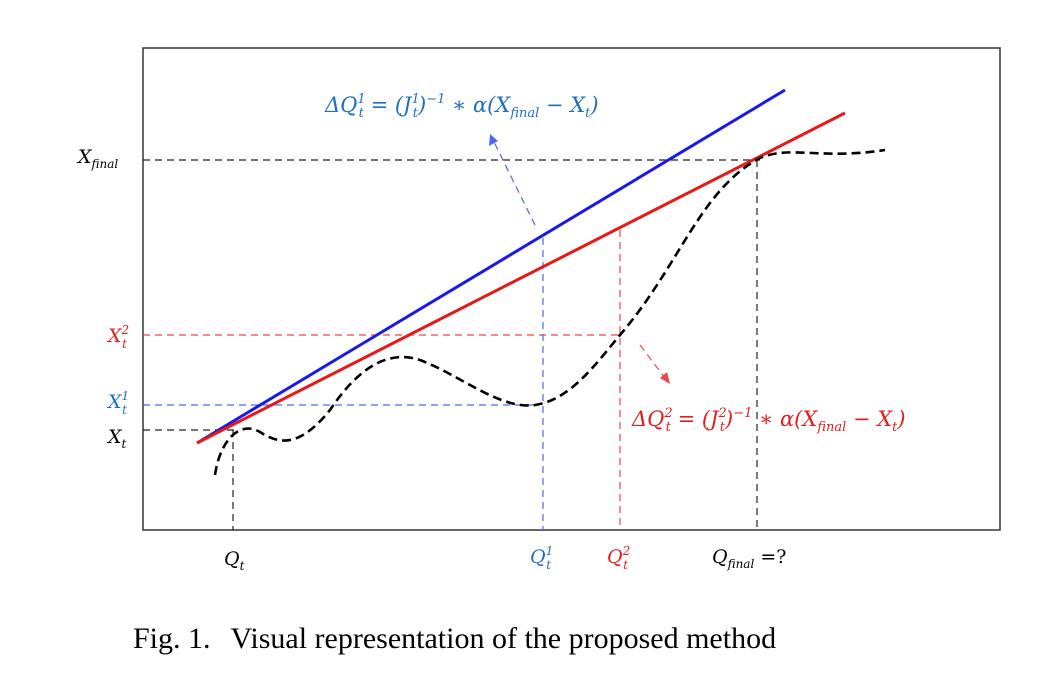 The height and width of the screenshot is (684, 1040). Describe the element at coordinates (116, 438) in the screenshot. I see `label-x-t: Xt` at that location.